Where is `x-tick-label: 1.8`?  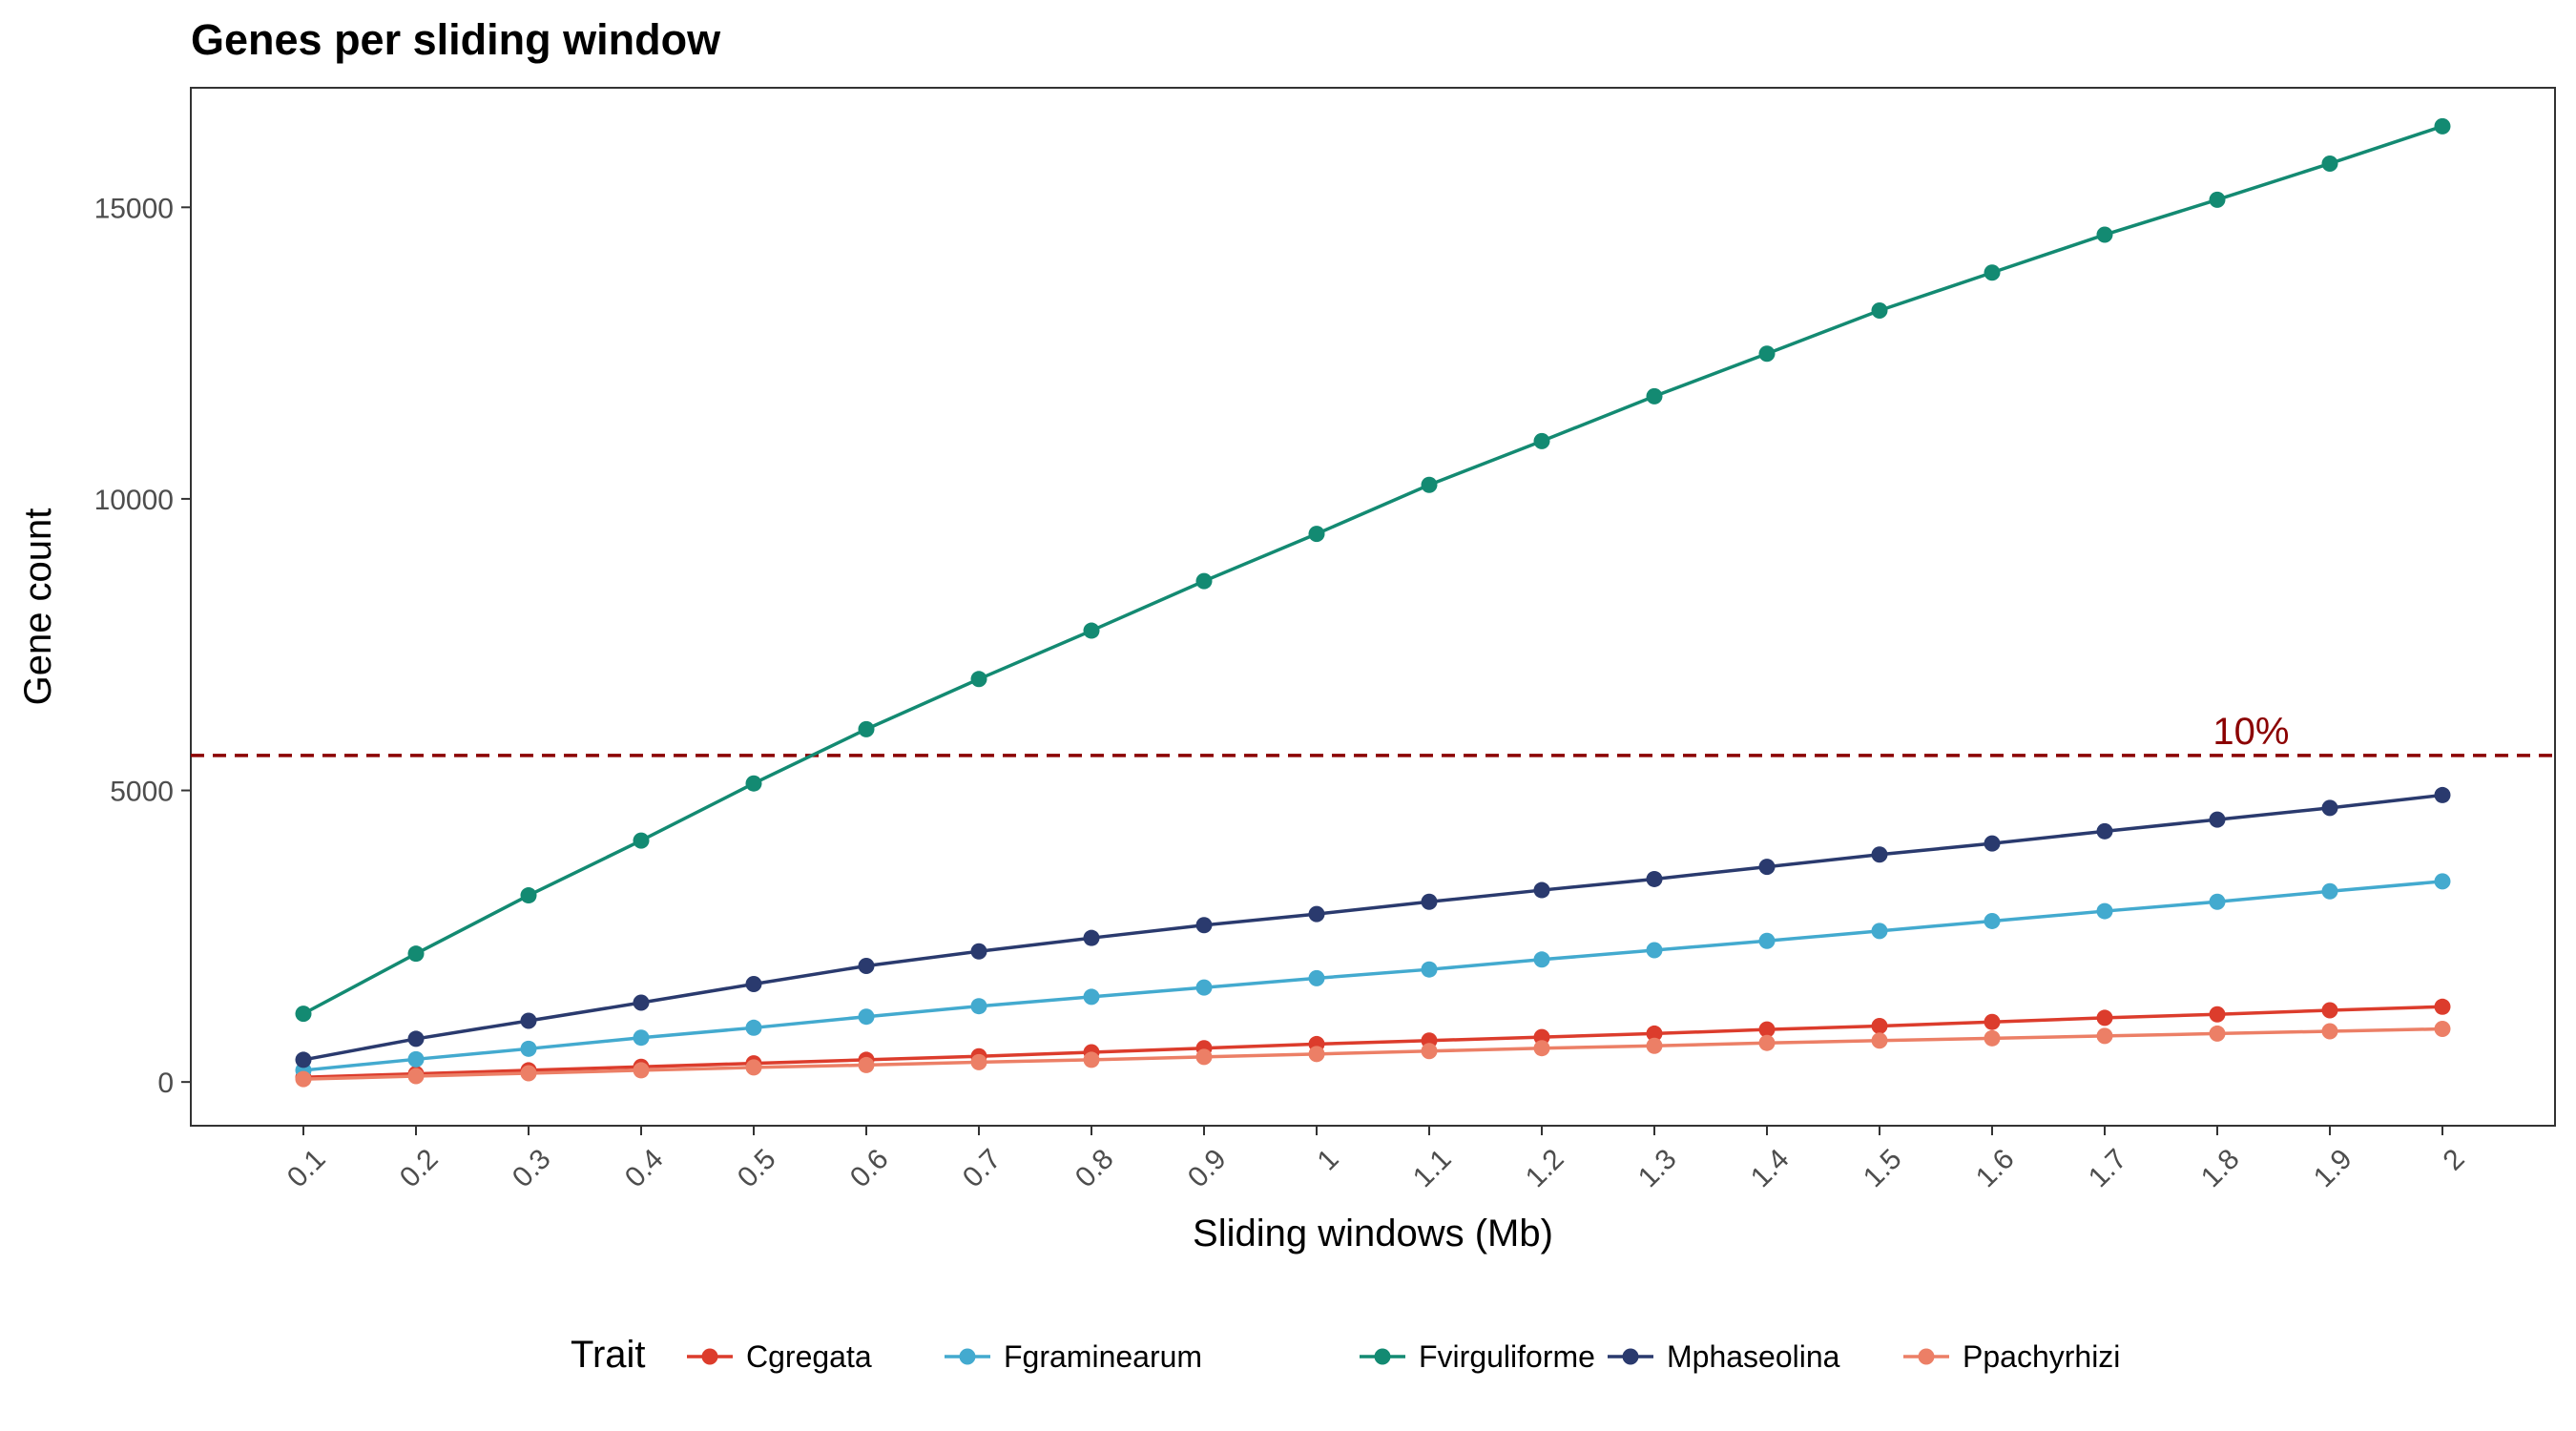 x-tick-label: 1.8 is located at coordinates (2220, 1168).